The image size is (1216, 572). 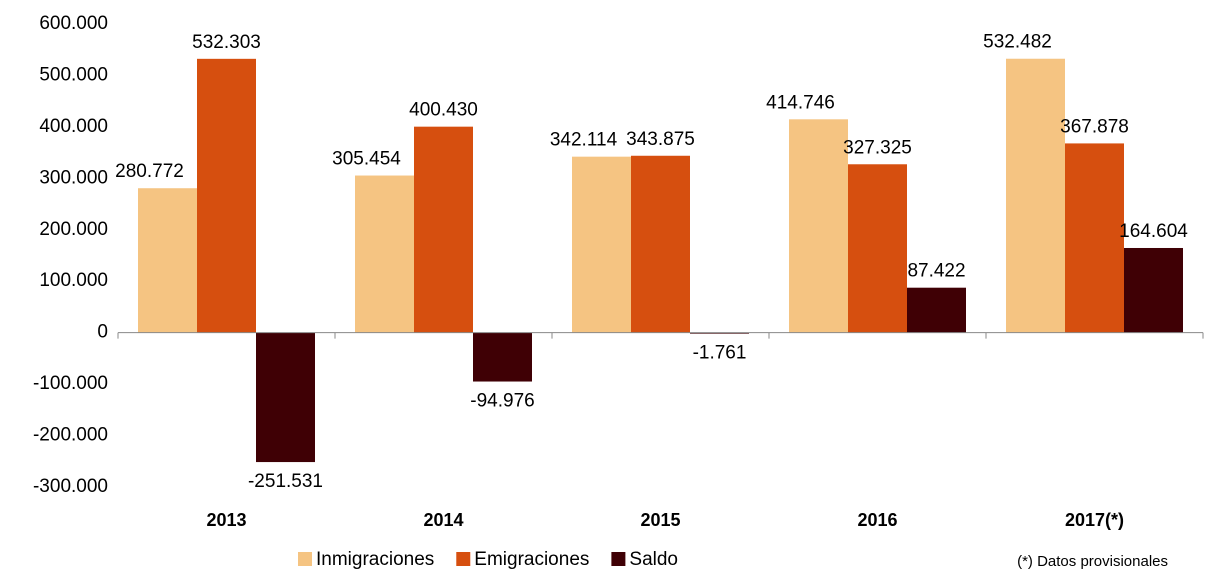 What do you see at coordinates (877, 520) in the screenshot?
I see `x-tick-label: 2016` at bounding box center [877, 520].